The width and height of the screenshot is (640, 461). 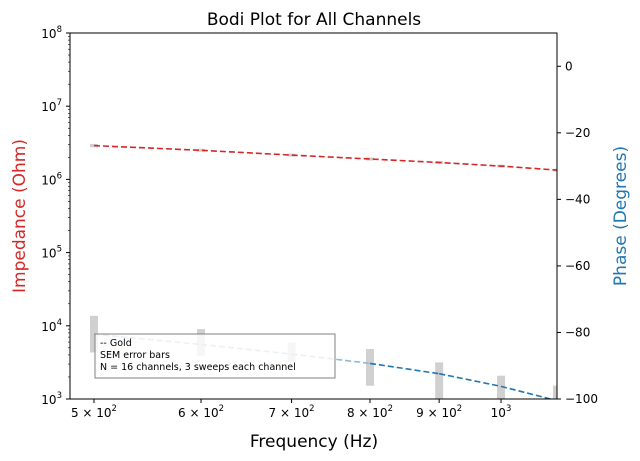 I want to click on x-tick-label-3: 8 × 102, so click(x=370, y=412).